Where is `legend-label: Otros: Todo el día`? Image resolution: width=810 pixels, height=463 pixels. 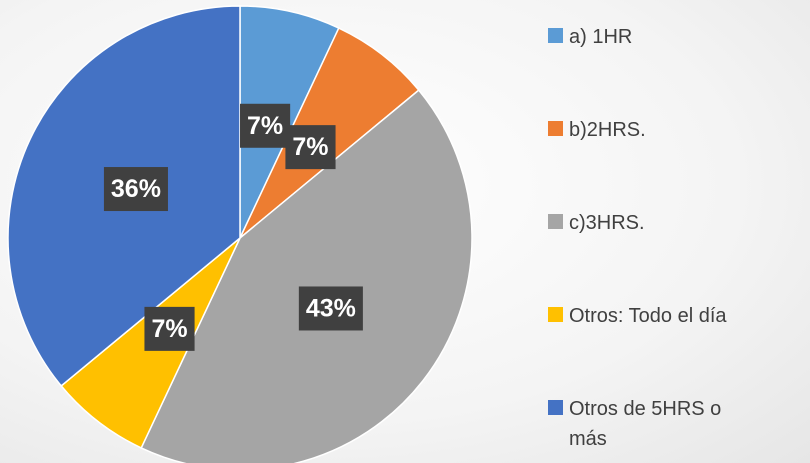
legend-label: Otros: Todo el día is located at coordinates (648, 316).